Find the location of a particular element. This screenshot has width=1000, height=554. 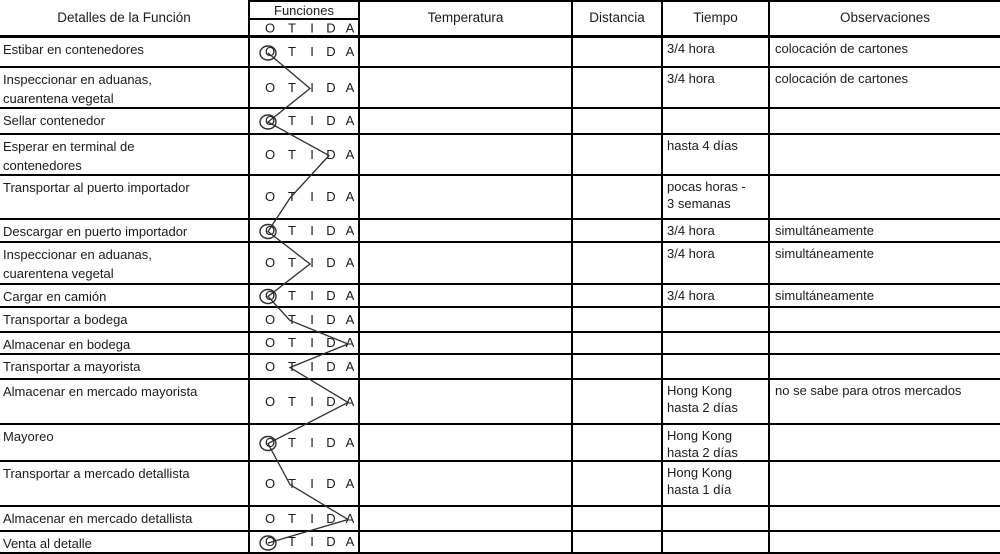

cell-observaciones: simultáneamente is located at coordinates (884, 263).